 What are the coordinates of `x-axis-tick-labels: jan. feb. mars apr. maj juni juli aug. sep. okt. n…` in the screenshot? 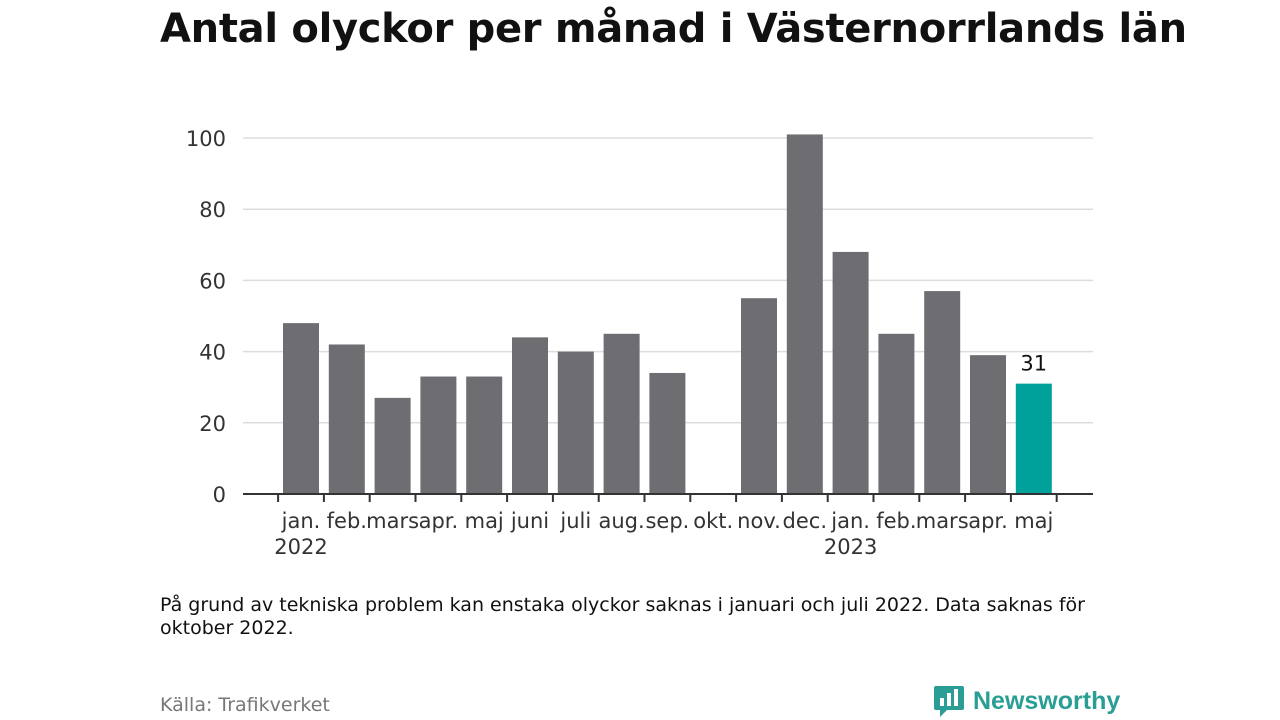 It's located at (663, 534).